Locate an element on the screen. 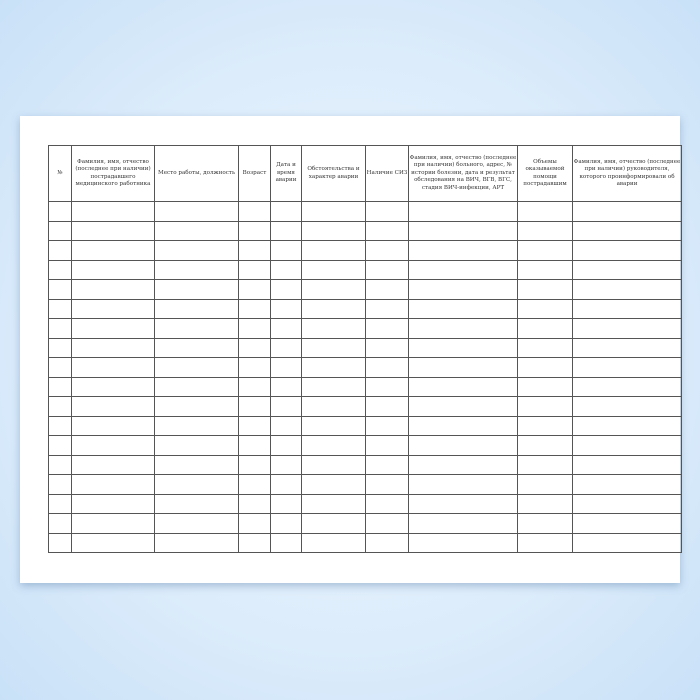 The width and height of the screenshot is (700, 700). column-header: № is located at coordinates (60, 173).